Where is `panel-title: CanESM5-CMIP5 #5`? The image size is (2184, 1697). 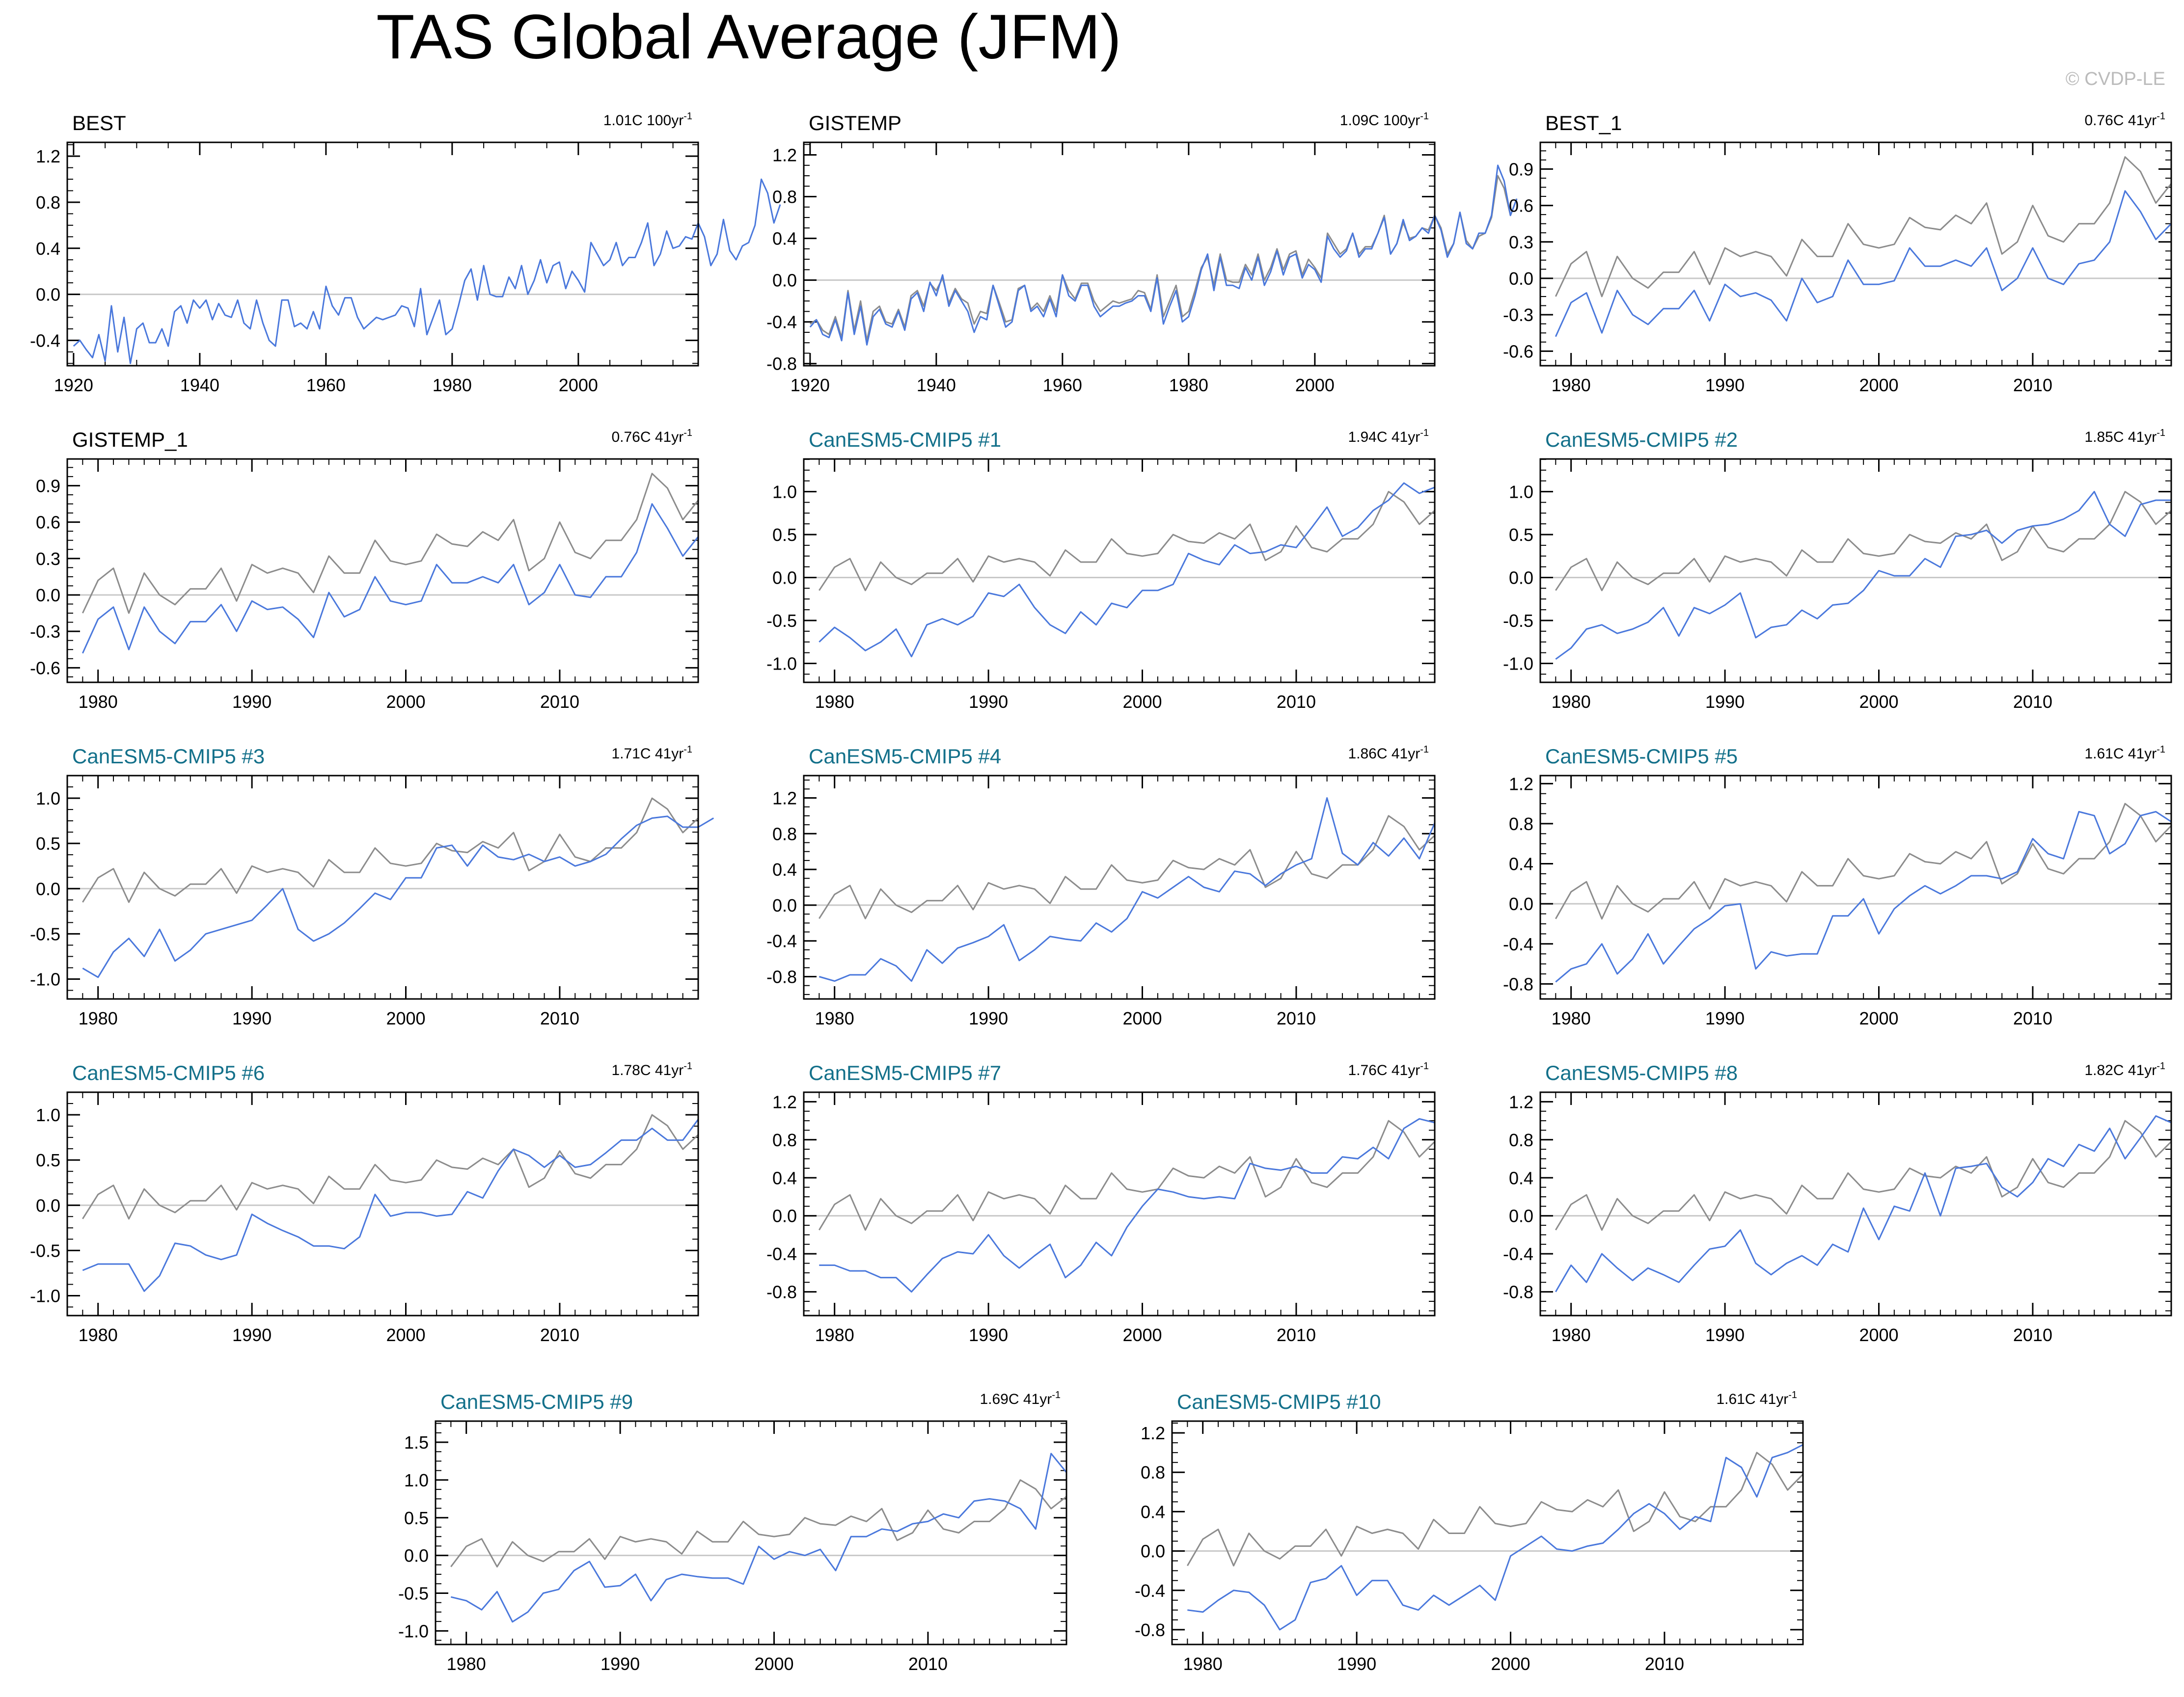
panel-title: CanESM5-CMIP5 #5 is located at coordinates (1641, 757).